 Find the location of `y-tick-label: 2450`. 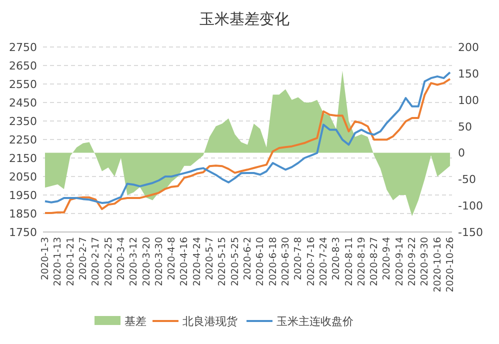

y-tick-label: 2450 is located at coordinates (23, 103).